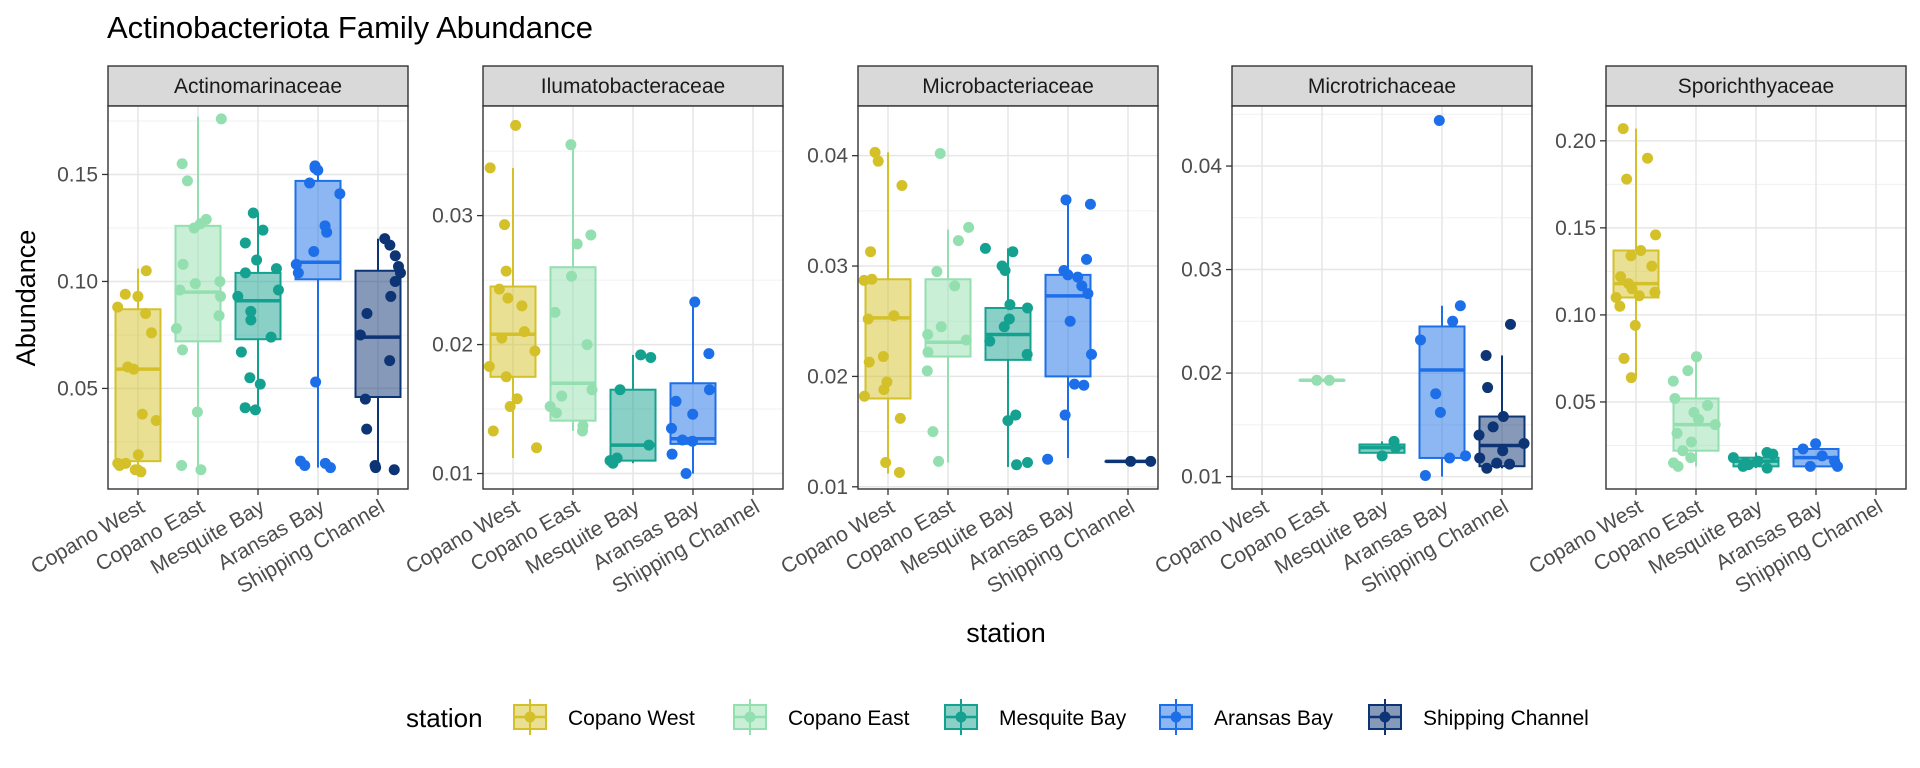 The height and width of the screenshot is (768, 1920). What do you see at coordinates (631, 718) in the screenshot?
I see `legend-label: Copano West` at bounding box center [631, 718].